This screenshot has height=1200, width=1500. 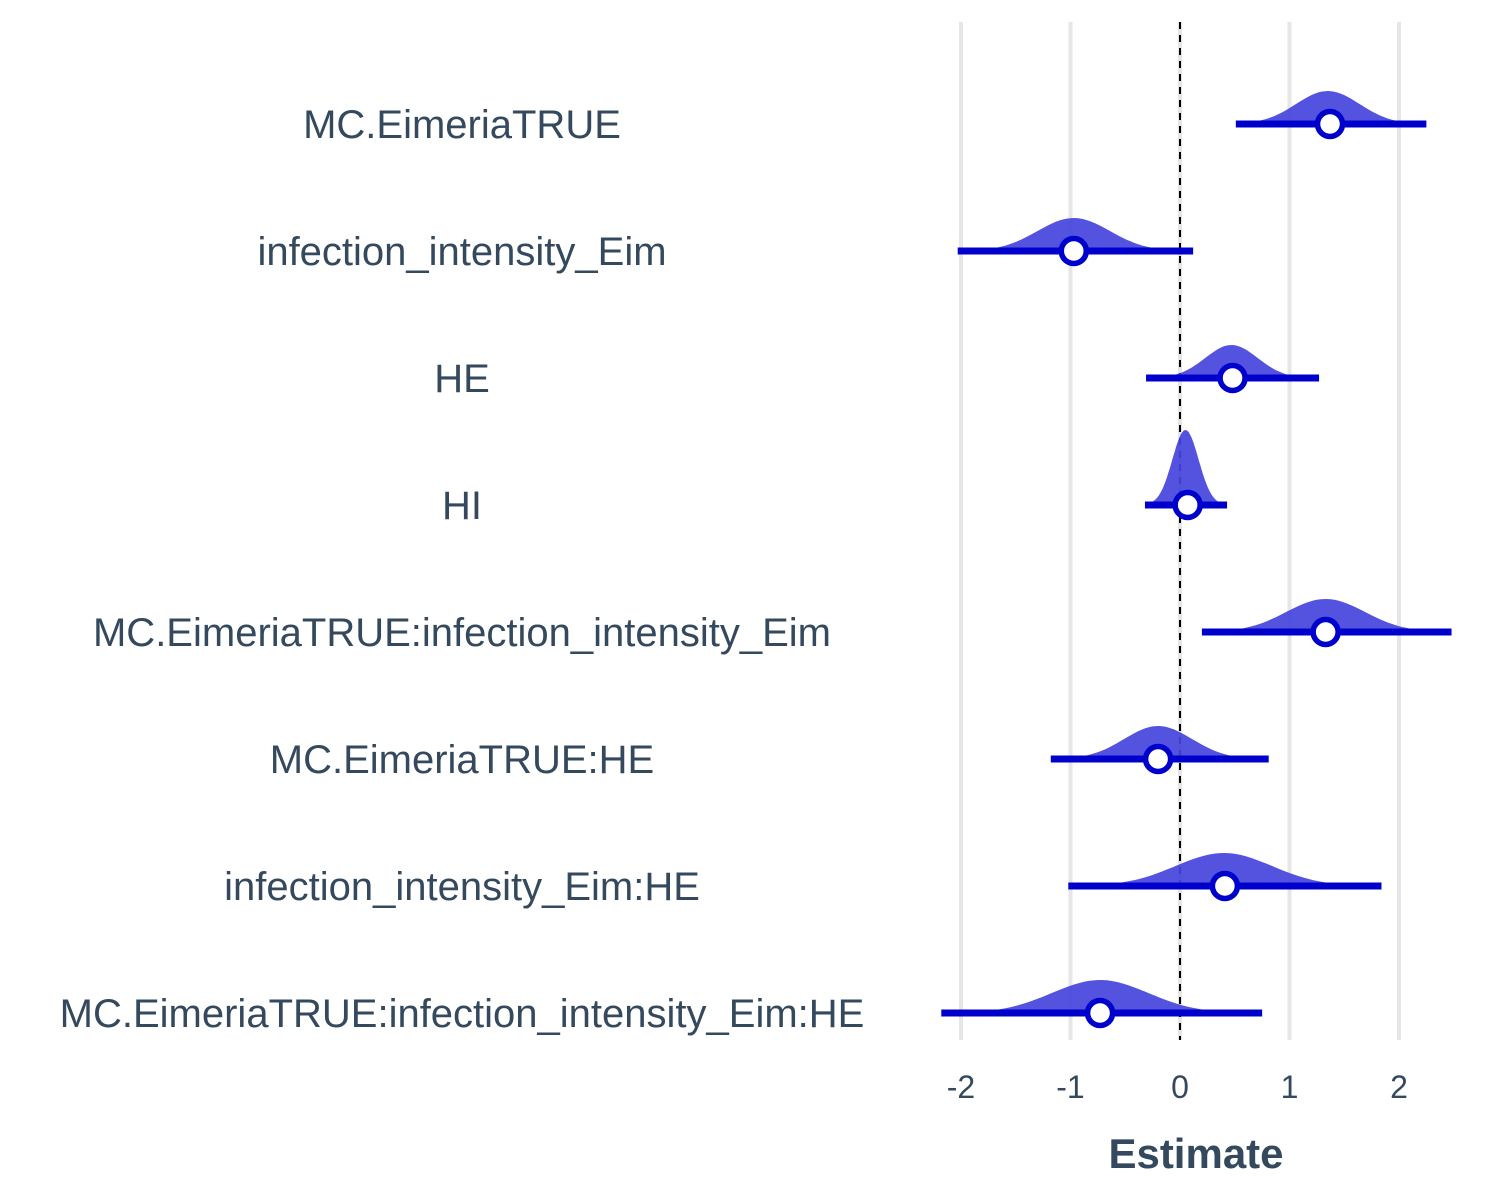 I want to click on term-label: HE, so click(x=462, y=379).